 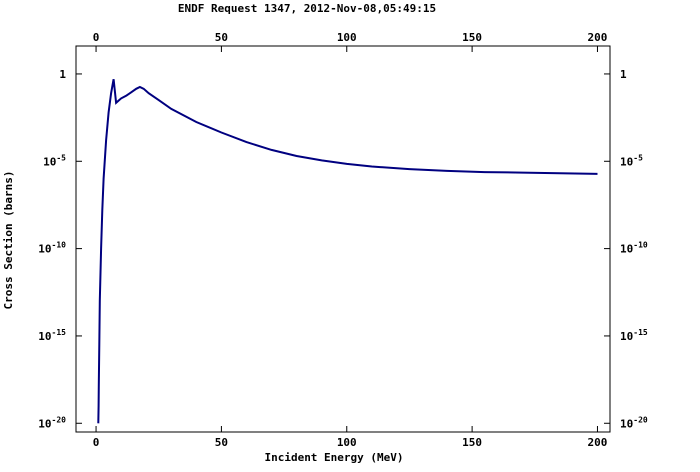 I want to click on x-tick-label-top: 0, so click(x=96, y=37).